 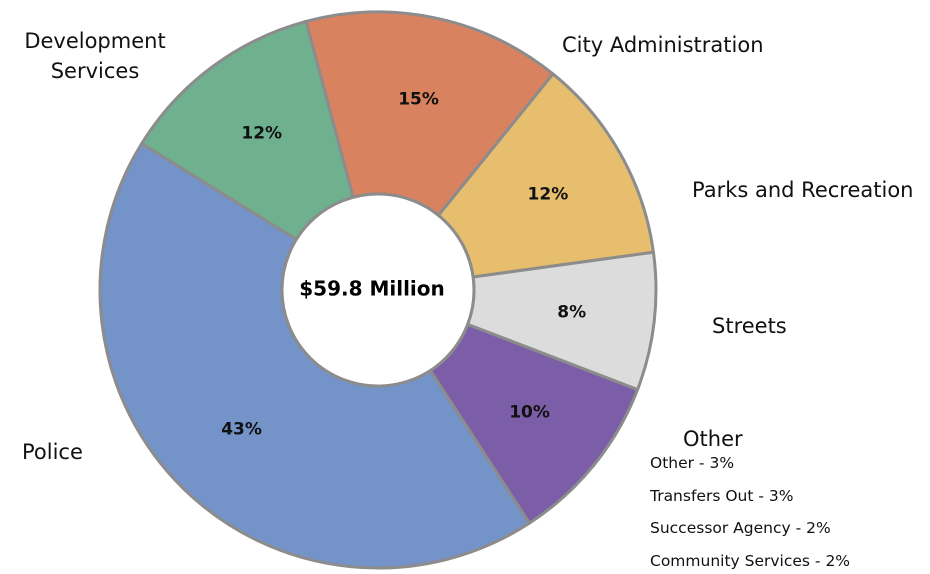 I want to click on other-breakdown-item: Successor Agency - 2%, so click(x=740, y=528).